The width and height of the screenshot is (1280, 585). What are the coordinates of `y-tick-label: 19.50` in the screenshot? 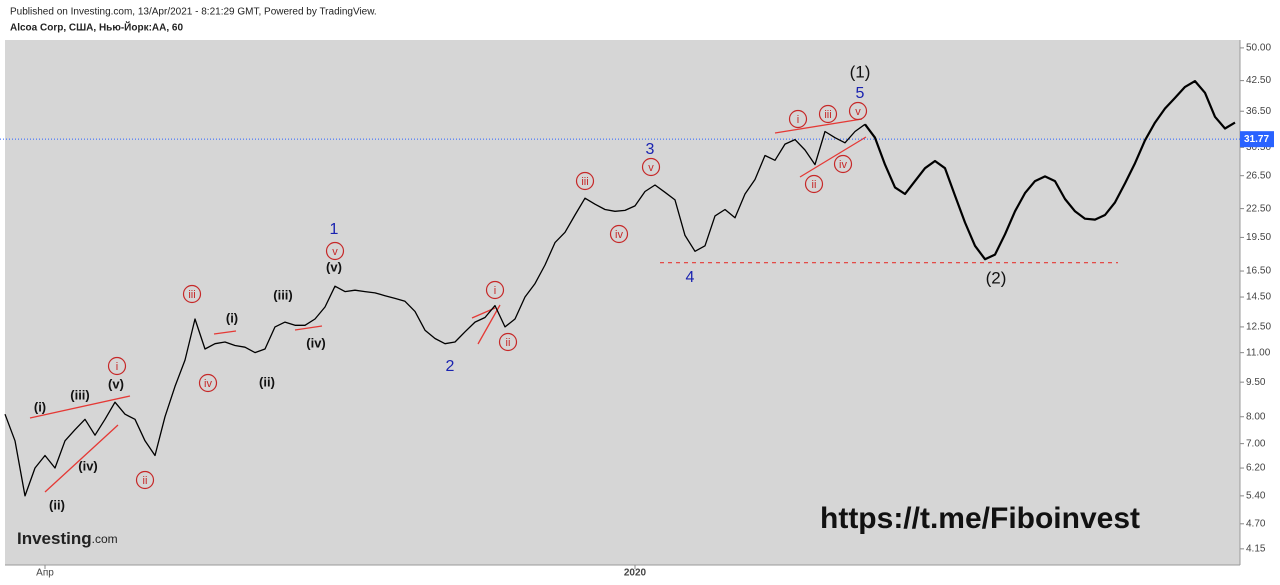 It's located at (1258, 237).